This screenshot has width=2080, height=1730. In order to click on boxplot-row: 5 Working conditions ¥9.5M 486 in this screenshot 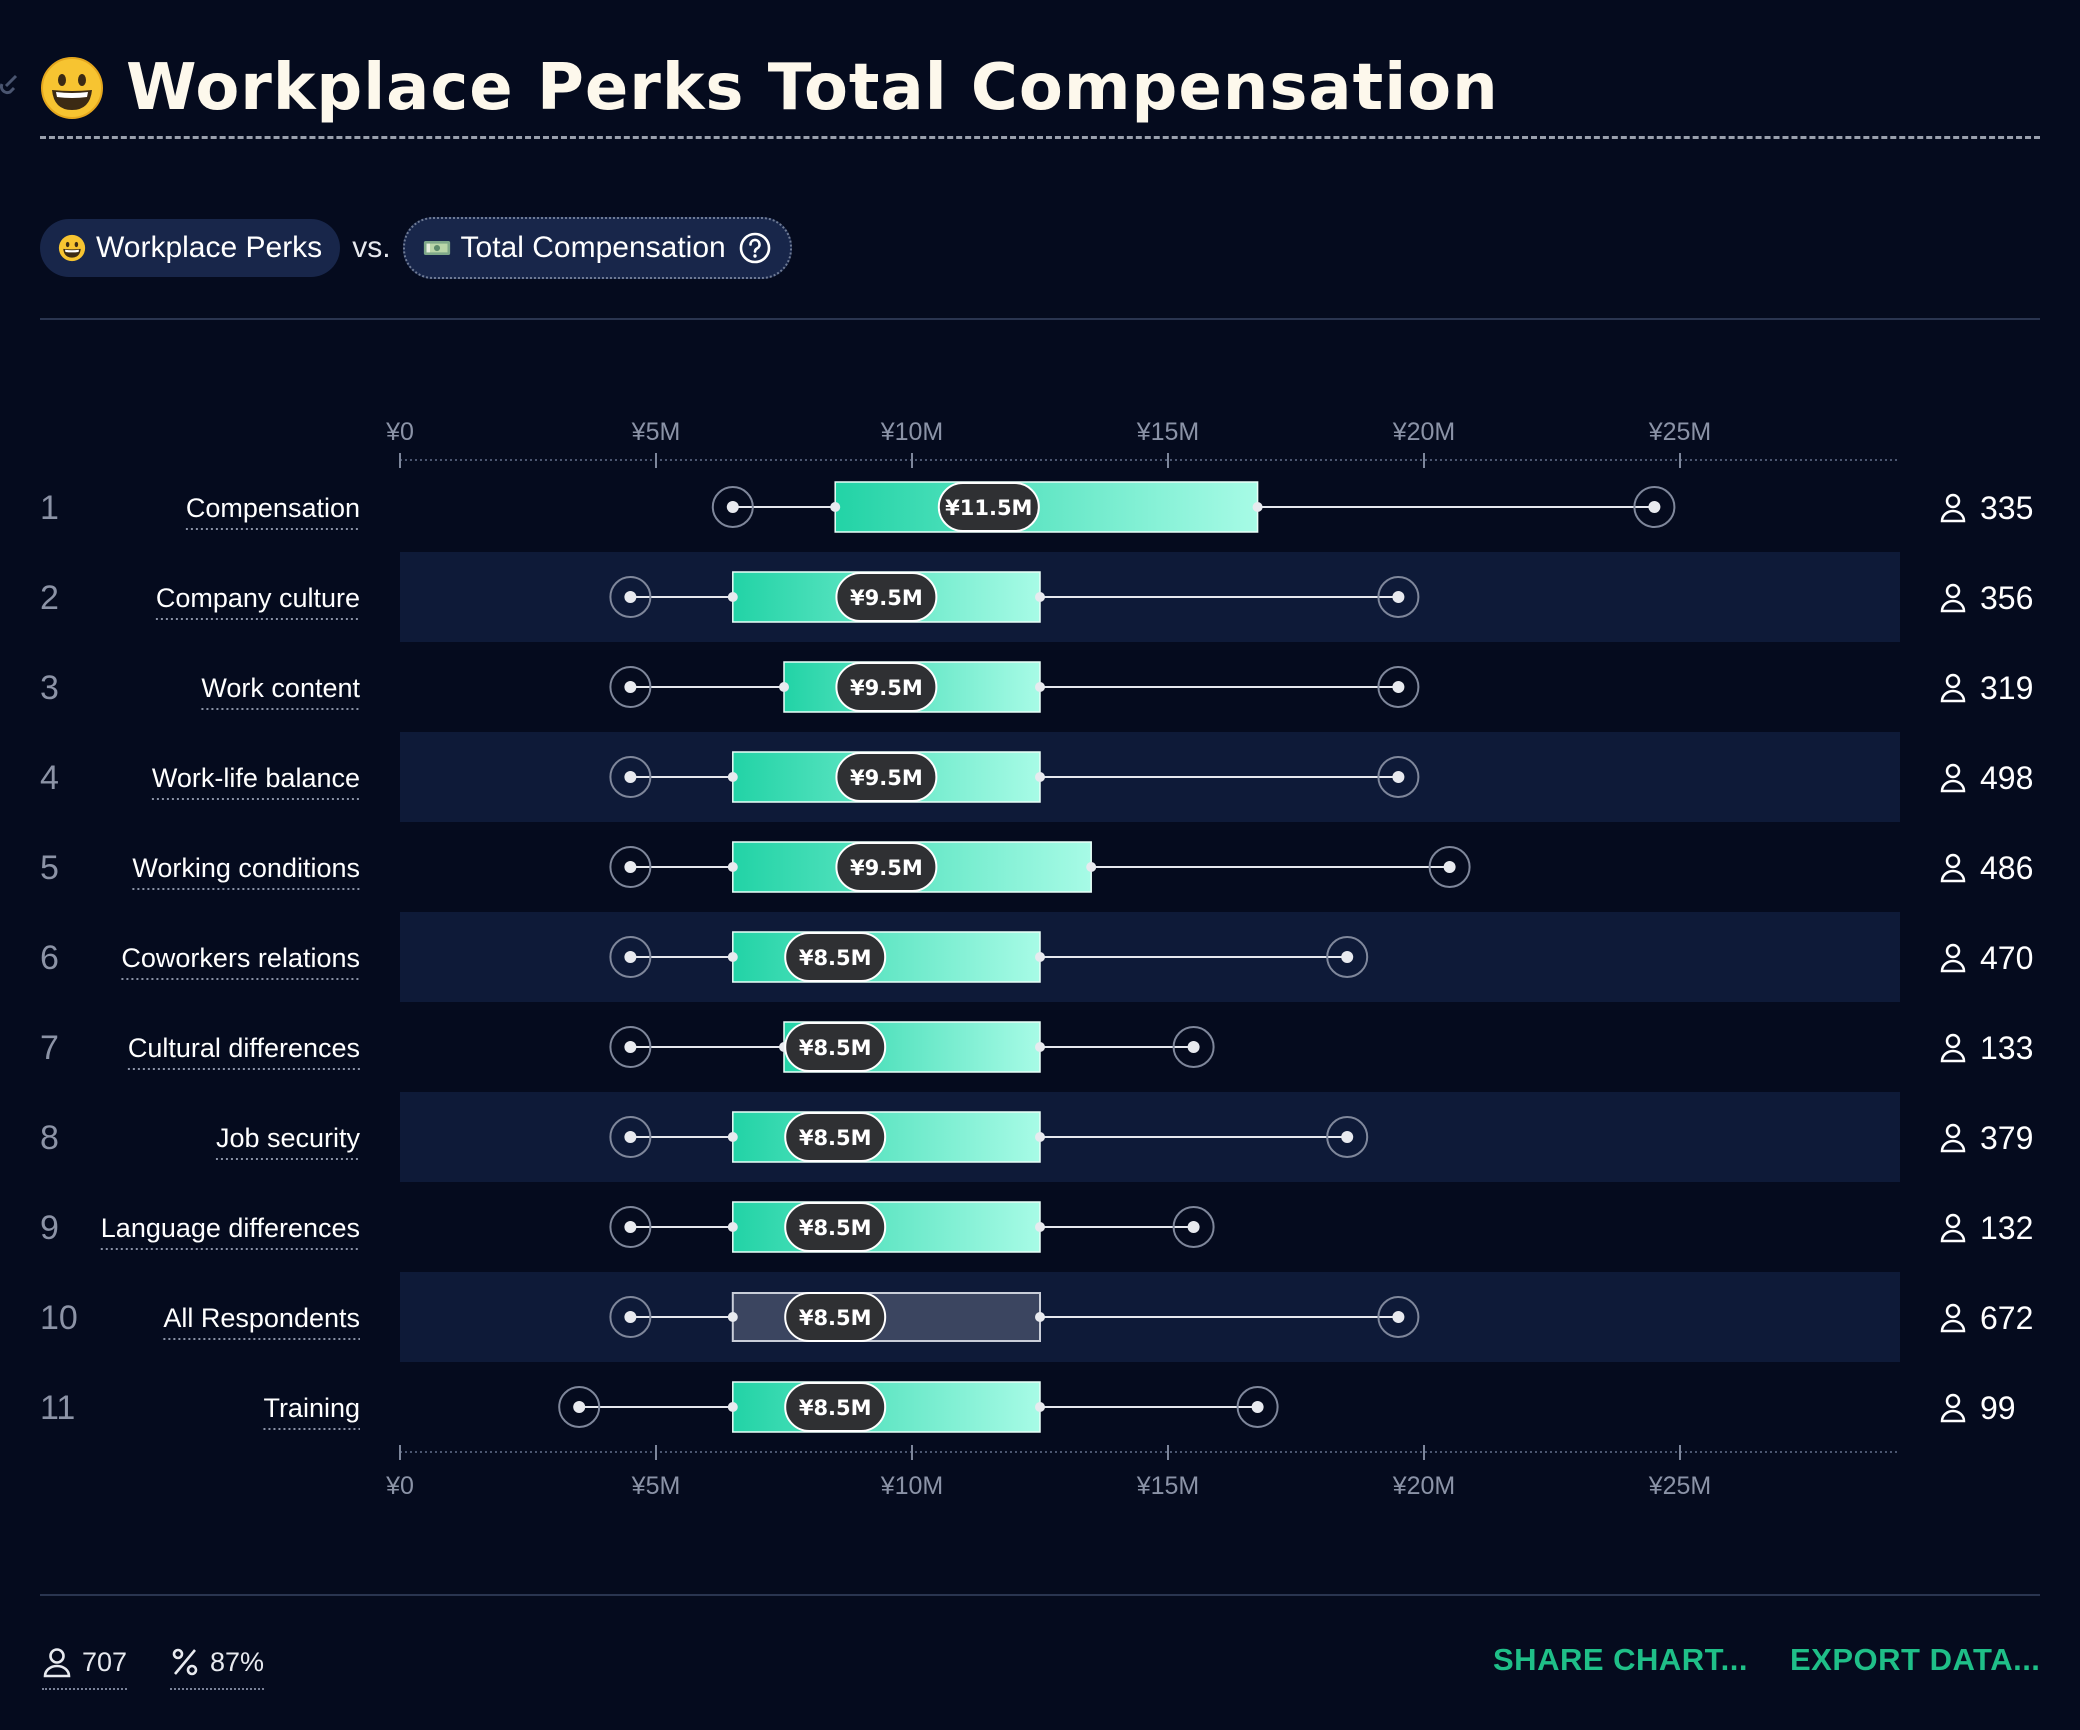, I will do `click(1036, 867)`.